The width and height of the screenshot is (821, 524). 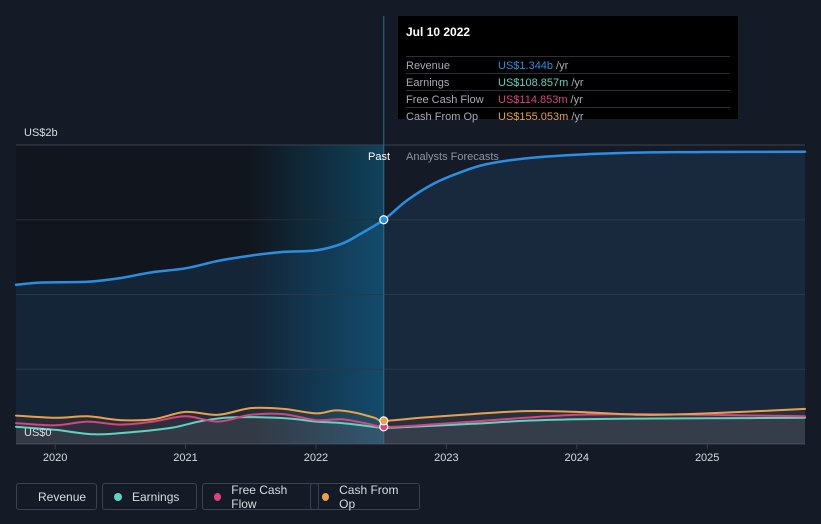 I want to click on x-tick-label: 2025, so click(x=707, y=458).